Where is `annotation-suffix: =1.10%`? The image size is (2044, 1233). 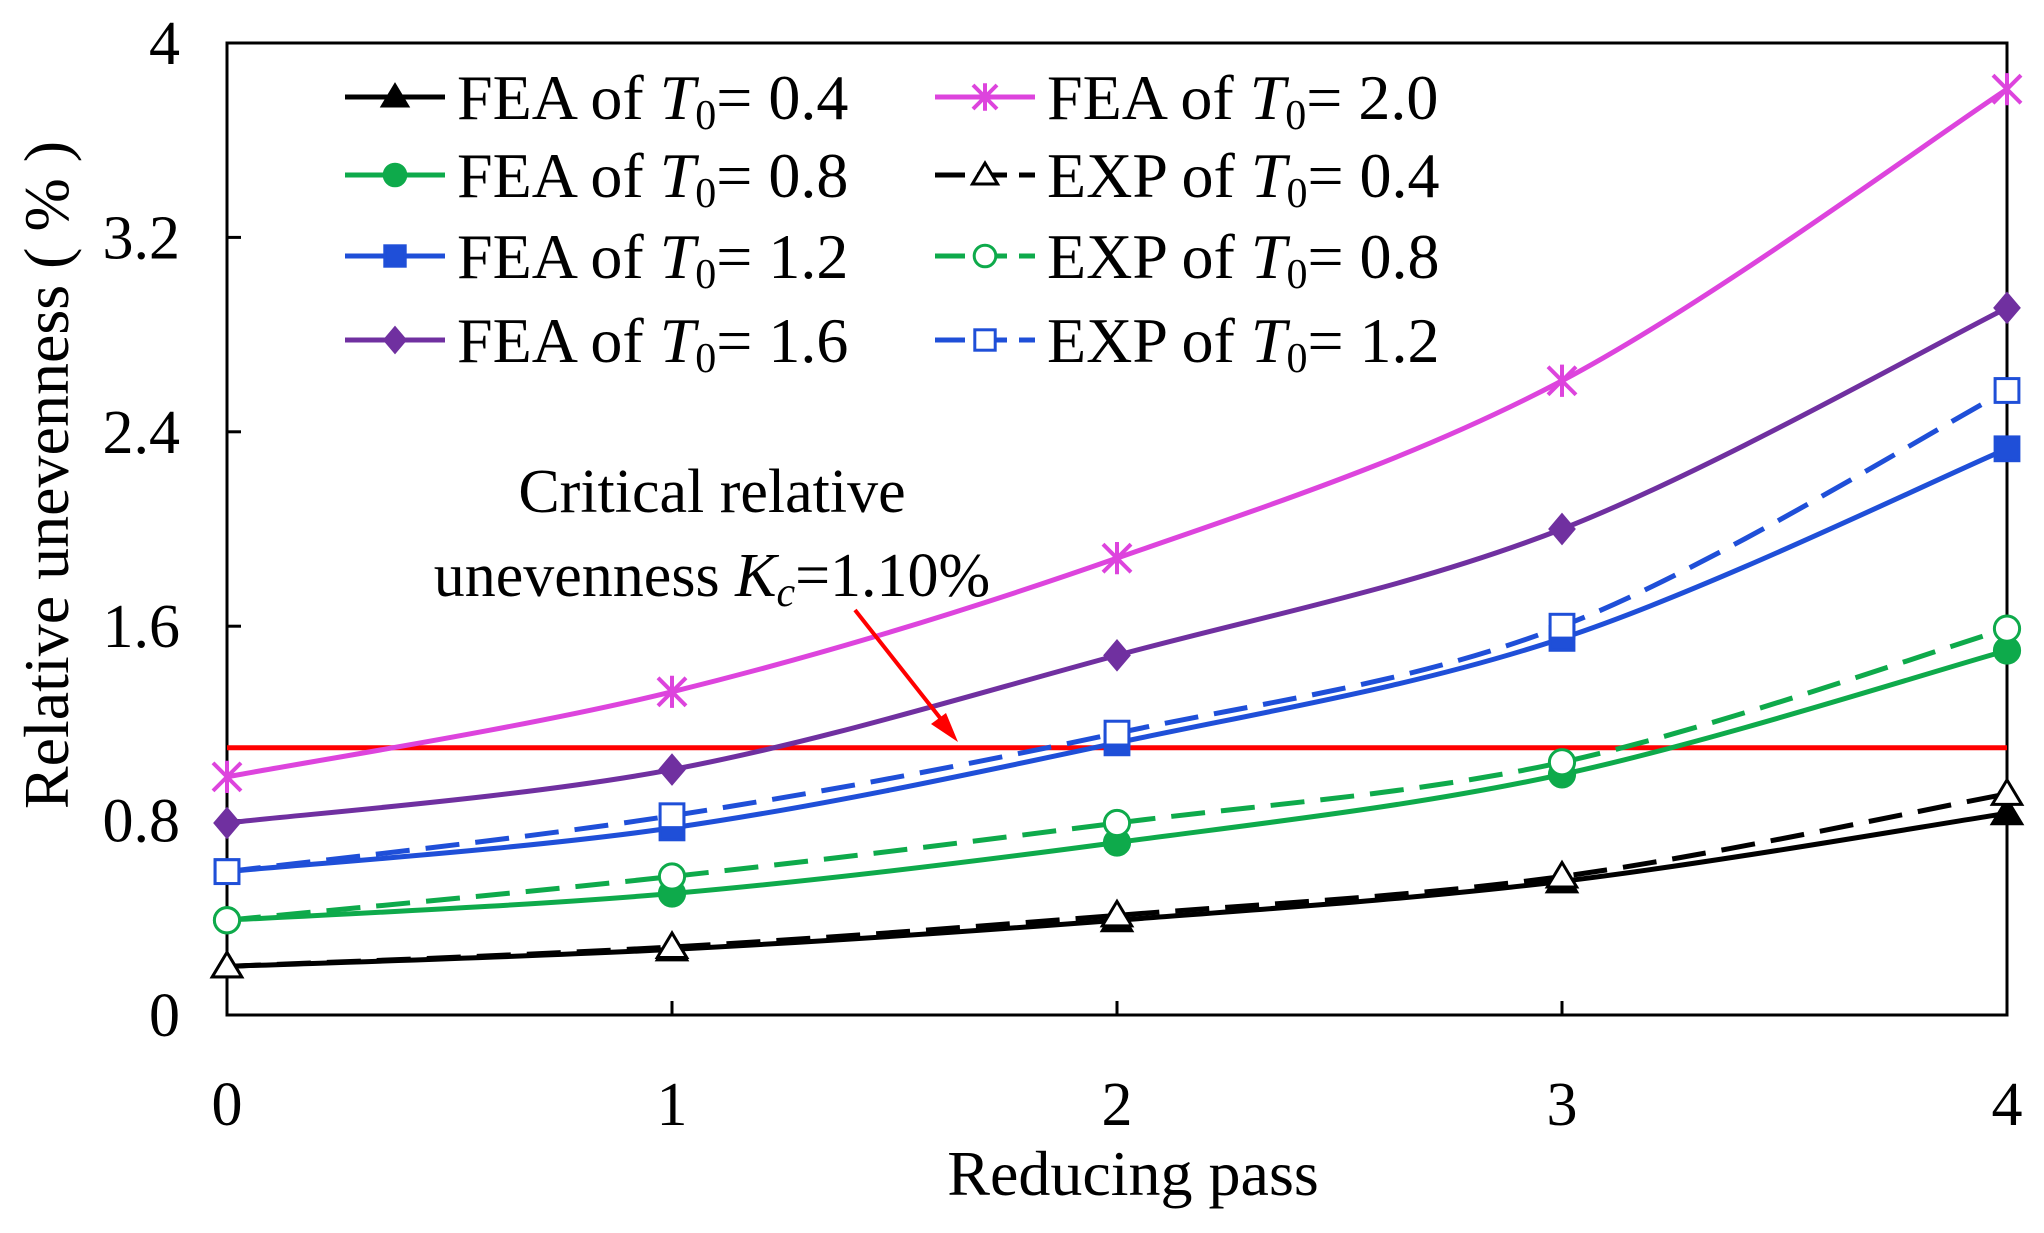
annotation-suffix: =1.10% is located at coordinates (892, 576).